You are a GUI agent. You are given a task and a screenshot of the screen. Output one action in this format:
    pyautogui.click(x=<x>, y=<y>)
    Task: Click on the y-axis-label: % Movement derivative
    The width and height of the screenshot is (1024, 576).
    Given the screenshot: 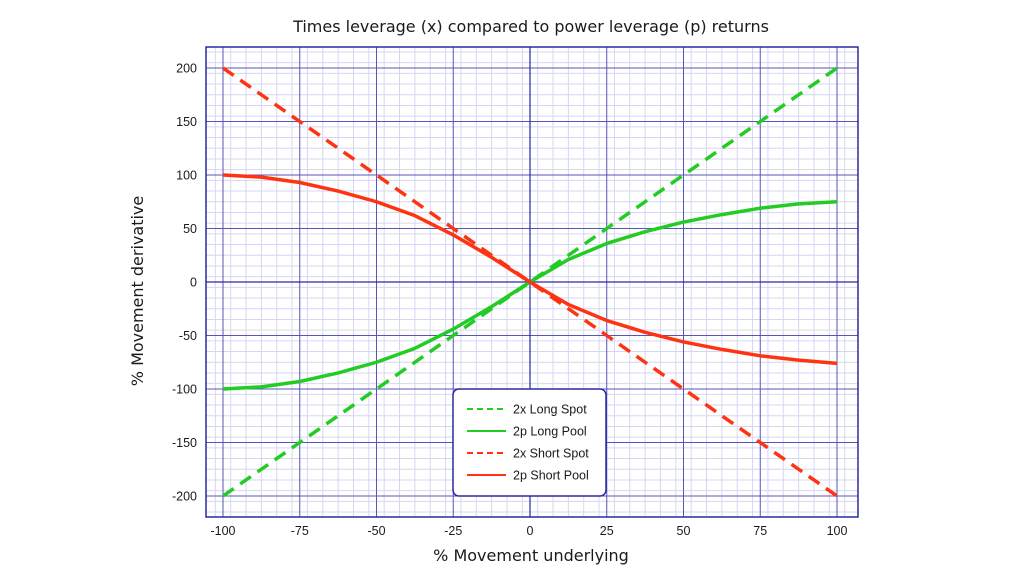 What is the action you would take?
    pyautogui.click(x=137, y=291)
    